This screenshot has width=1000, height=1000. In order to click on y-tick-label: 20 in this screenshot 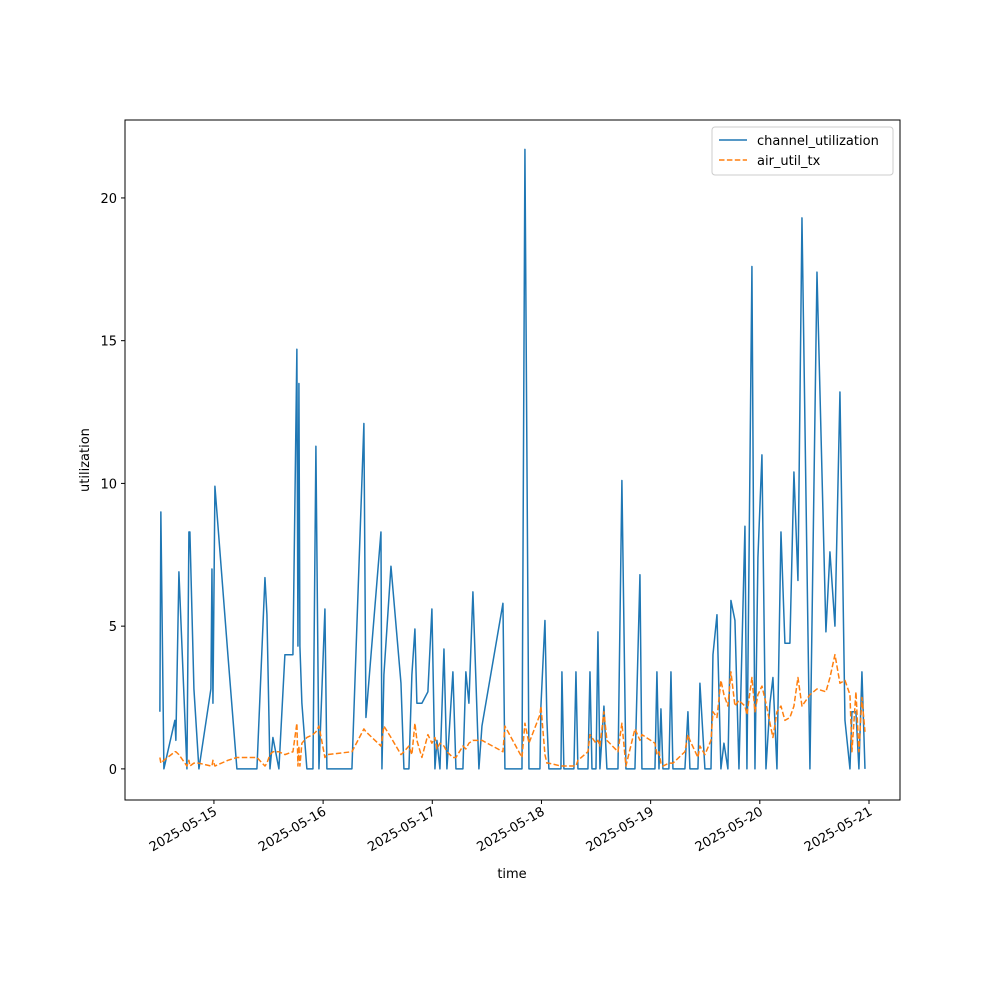, I will do `click(108, 199)`.